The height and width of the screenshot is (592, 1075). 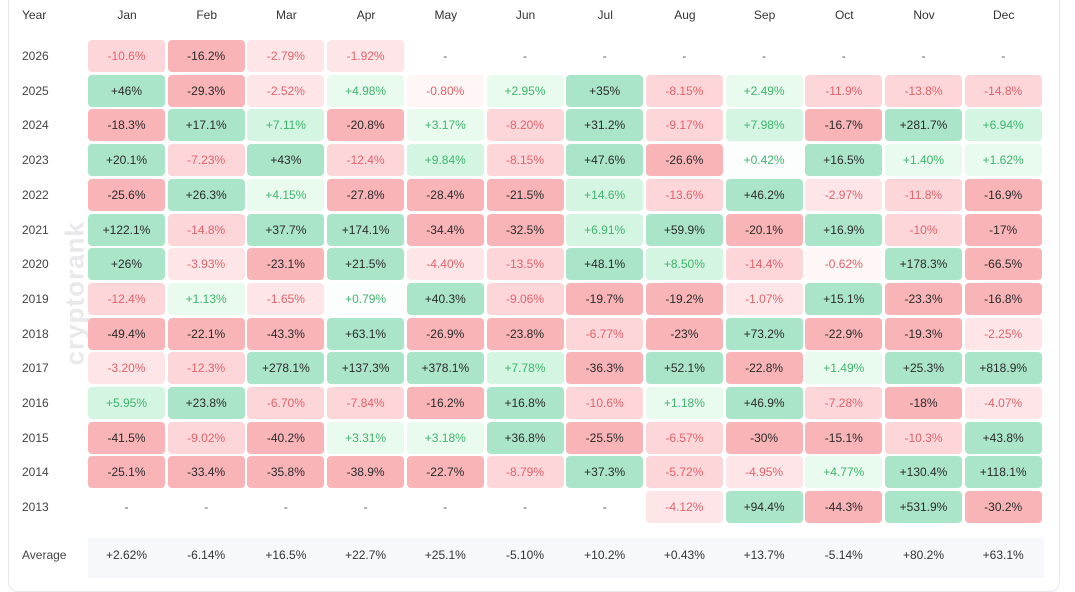 What do you see at coordinates (35, 229) in the screenshot?
I see `year-label: 2021` at bounding box center [35, 229].